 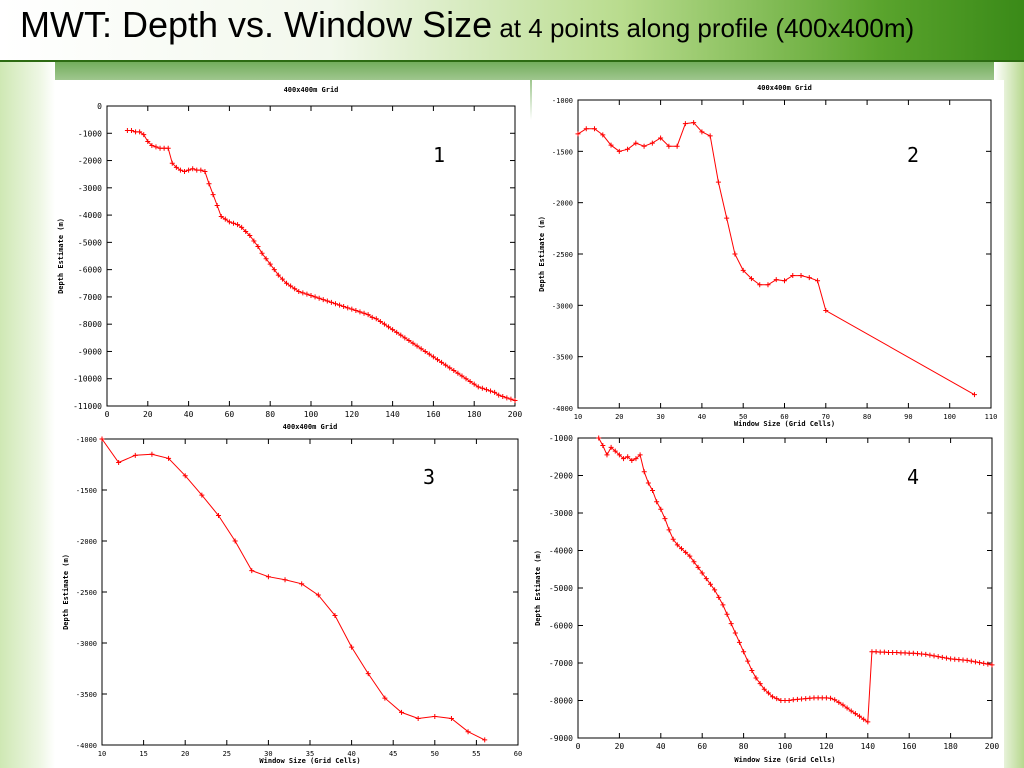 I want to click on x-tick-label: 120, so click(x=352, y=414).